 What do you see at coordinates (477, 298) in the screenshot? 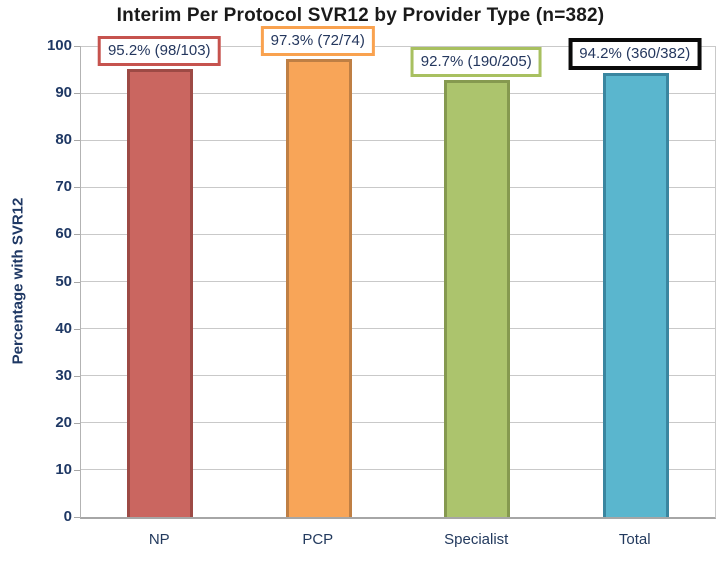
I see `bar-specialist` at bounding box center [477, 298].